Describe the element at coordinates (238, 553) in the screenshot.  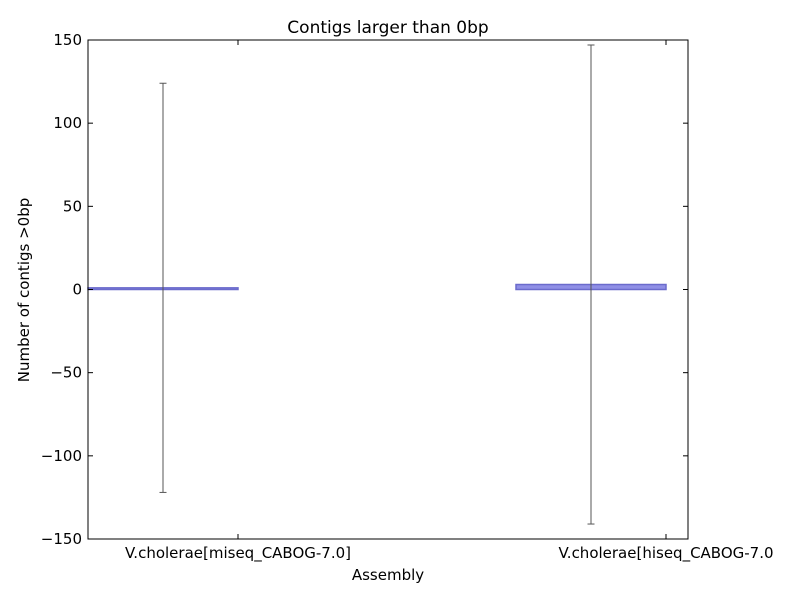
I see `x-tick-label: V.cholerae[miseq_CABOG-7.0]` at that location.